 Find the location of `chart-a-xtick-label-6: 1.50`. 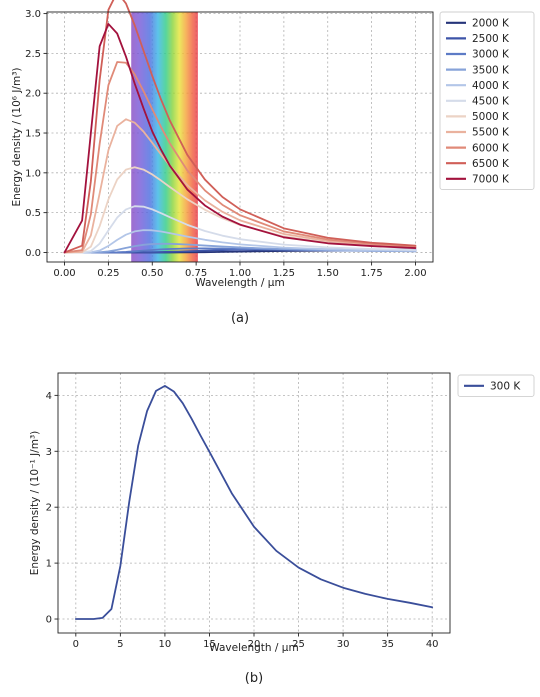

chart-a-xtick-label-6: 1.50 is located at coordinates (328, 273).